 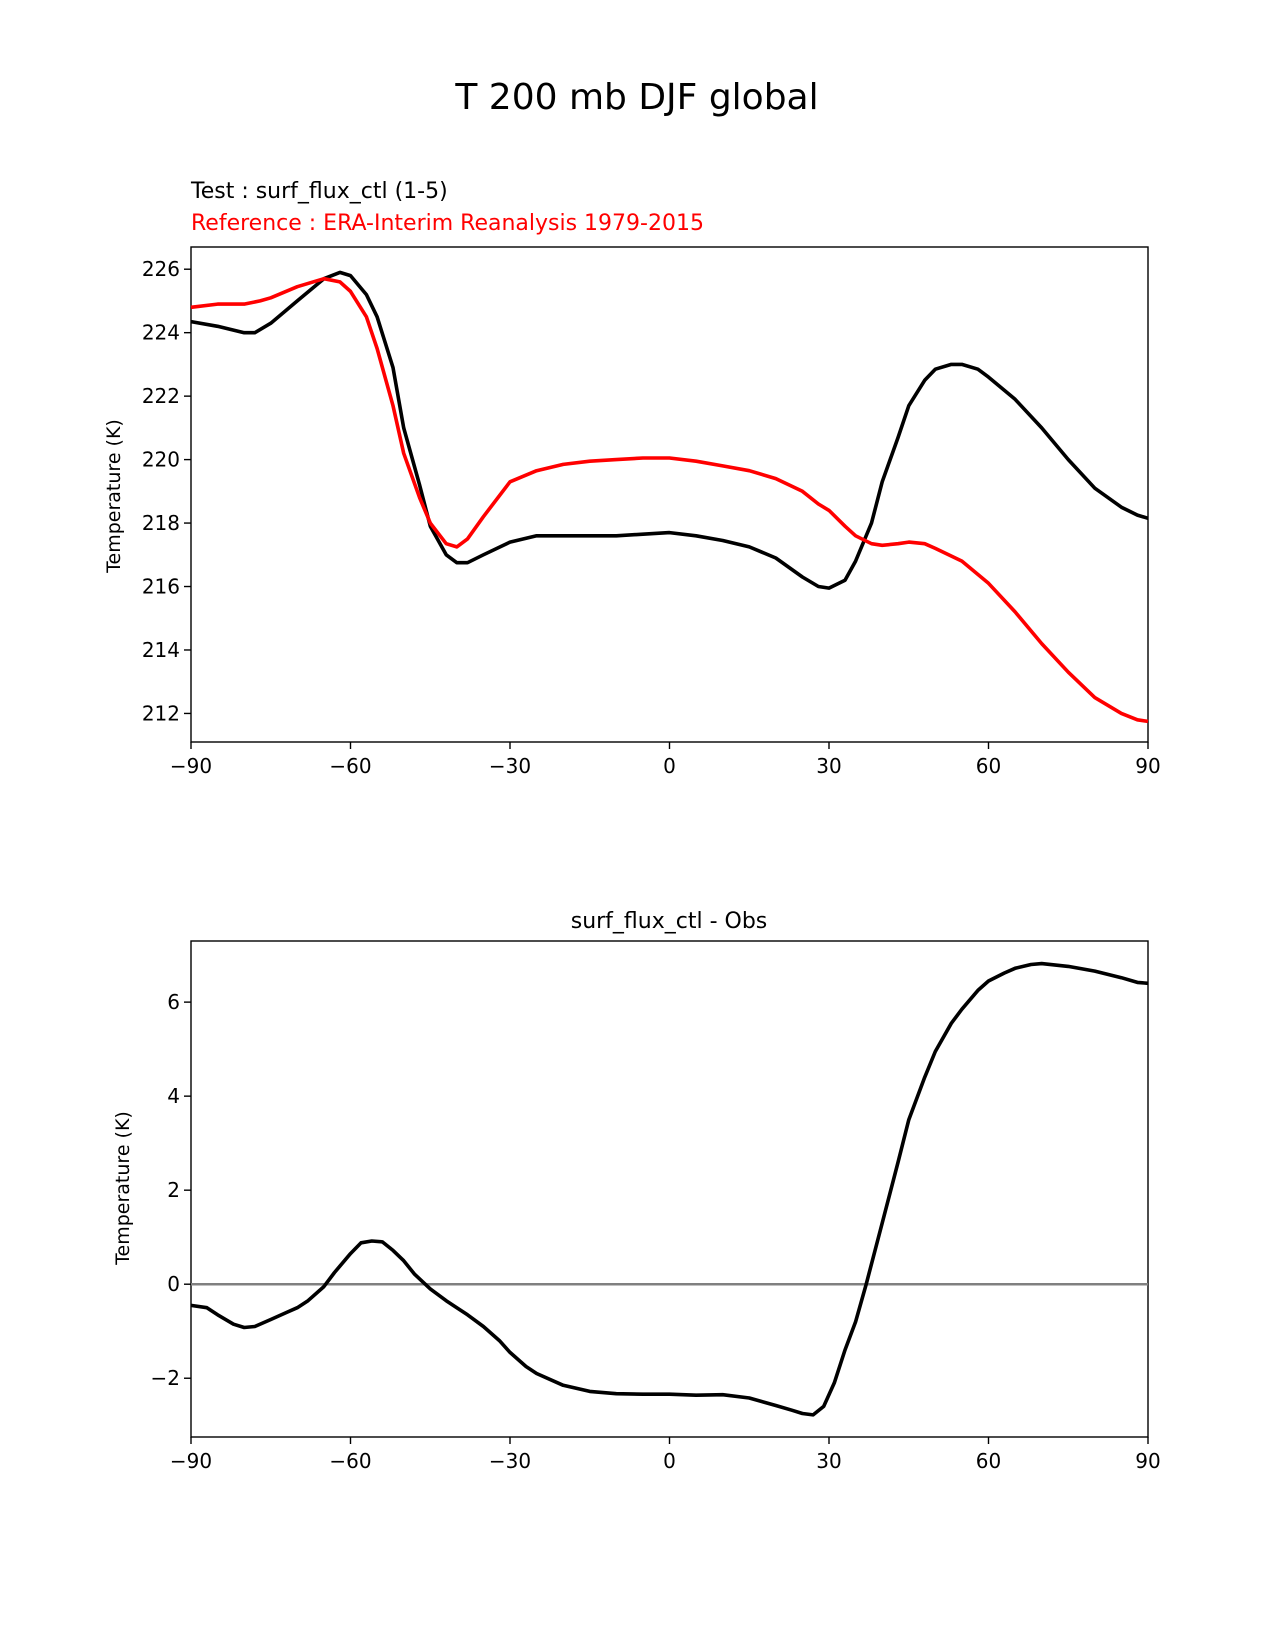 What do you see at coordinates (123, 1188) in the screenshot?
I see `bottom-y-axis-label: Temperature (K)` at bounding box center [123, 1188].